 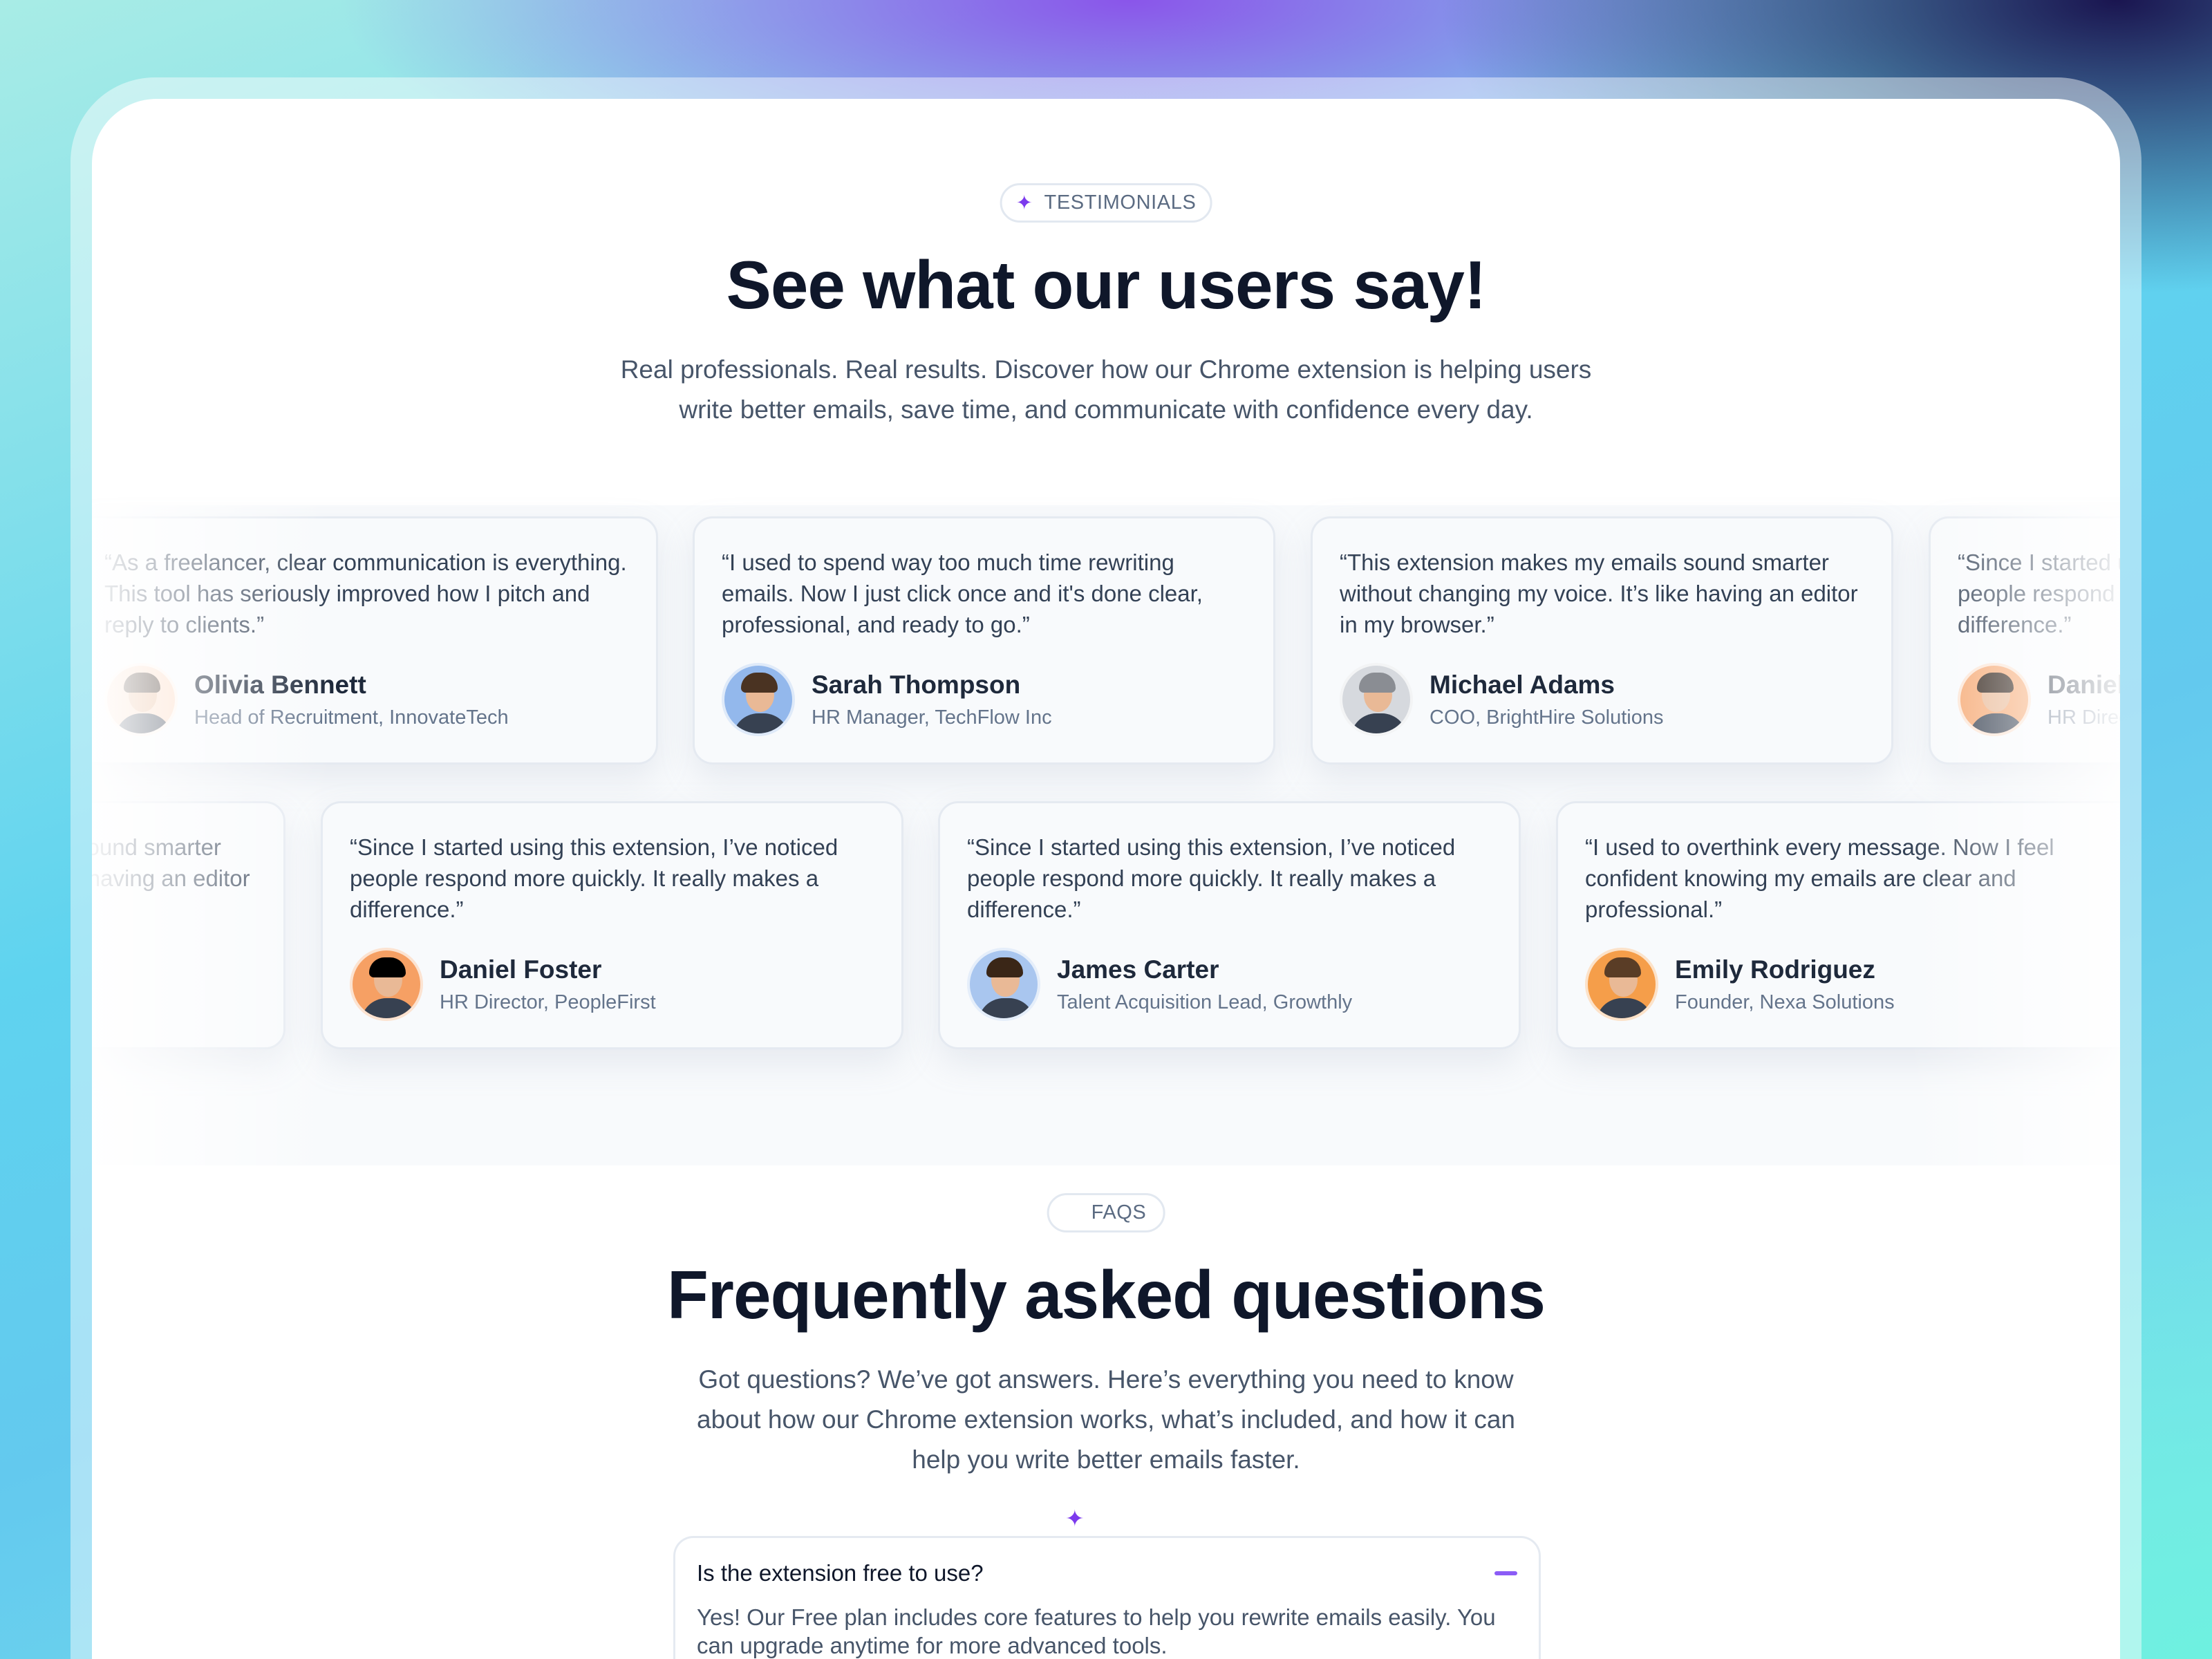 I want to click on author-role: COO, BrightHire Solutions, so click(x=1547, y=718).